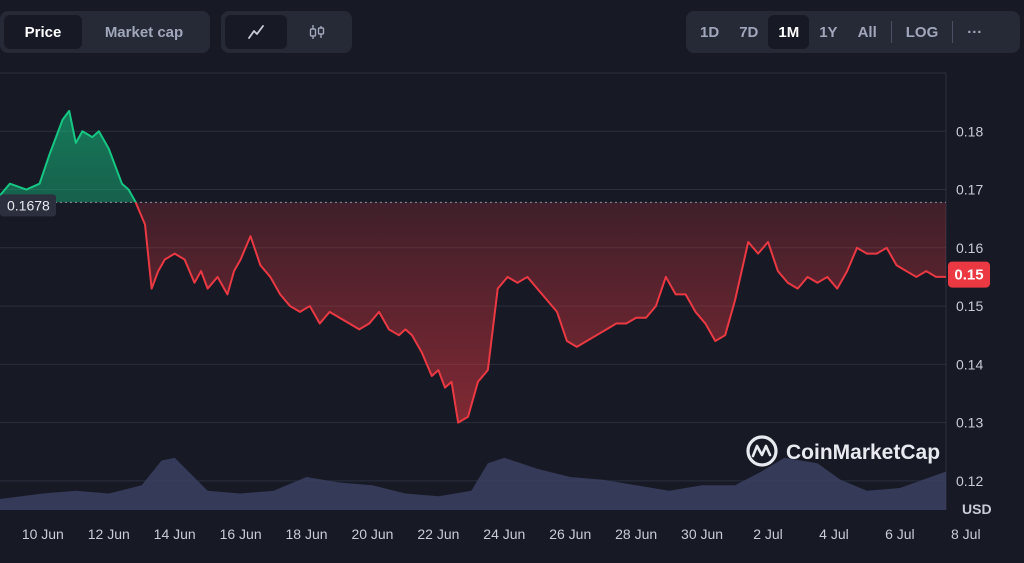 Image resolution: width=1024 pixels, height=563 pixels. What do you see at coordinates (438, 534) in the screenshot?
I see `x-tick-label: 22 Jun` at bounding box center [438, 534].